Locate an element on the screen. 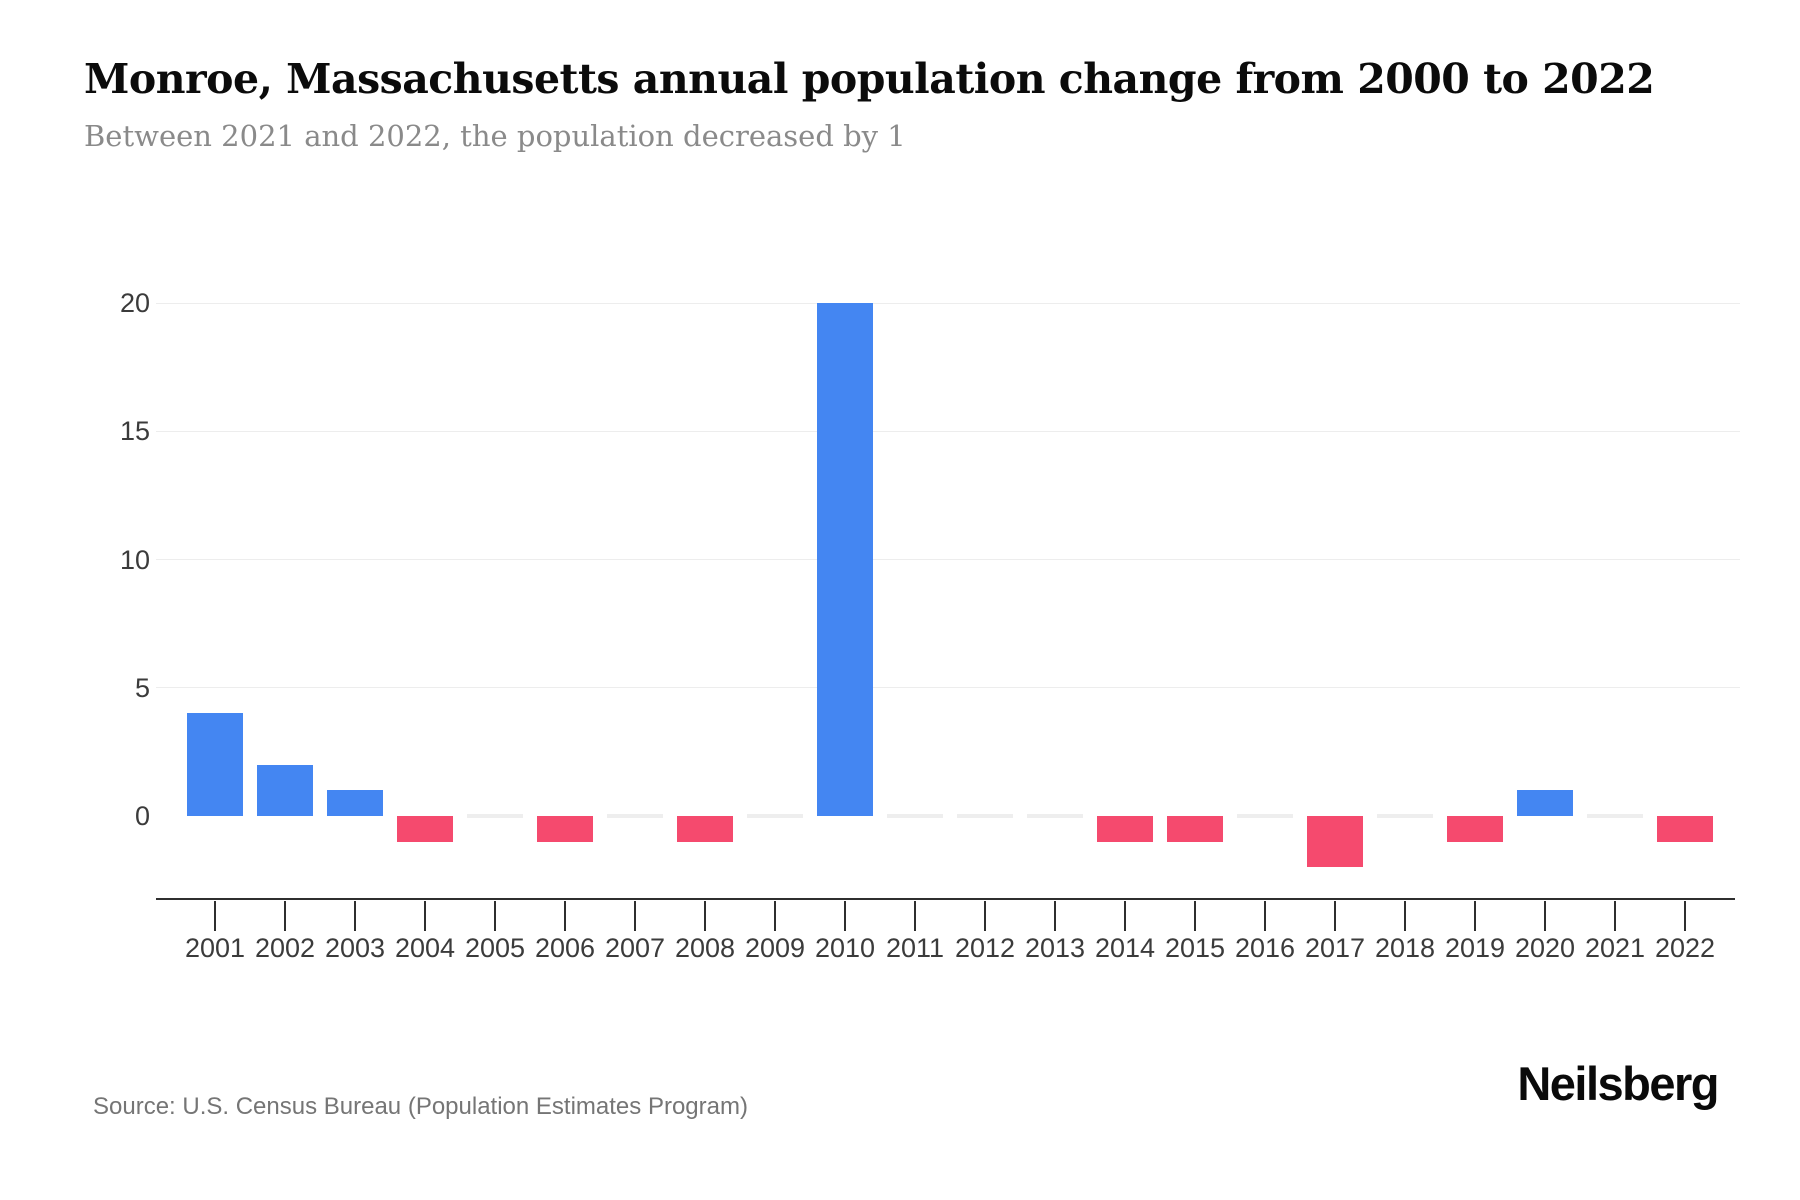 Image resolution: width=1800 pixels, height=1200 pixels. bar-2014 is located at coordinates (1125, 829).